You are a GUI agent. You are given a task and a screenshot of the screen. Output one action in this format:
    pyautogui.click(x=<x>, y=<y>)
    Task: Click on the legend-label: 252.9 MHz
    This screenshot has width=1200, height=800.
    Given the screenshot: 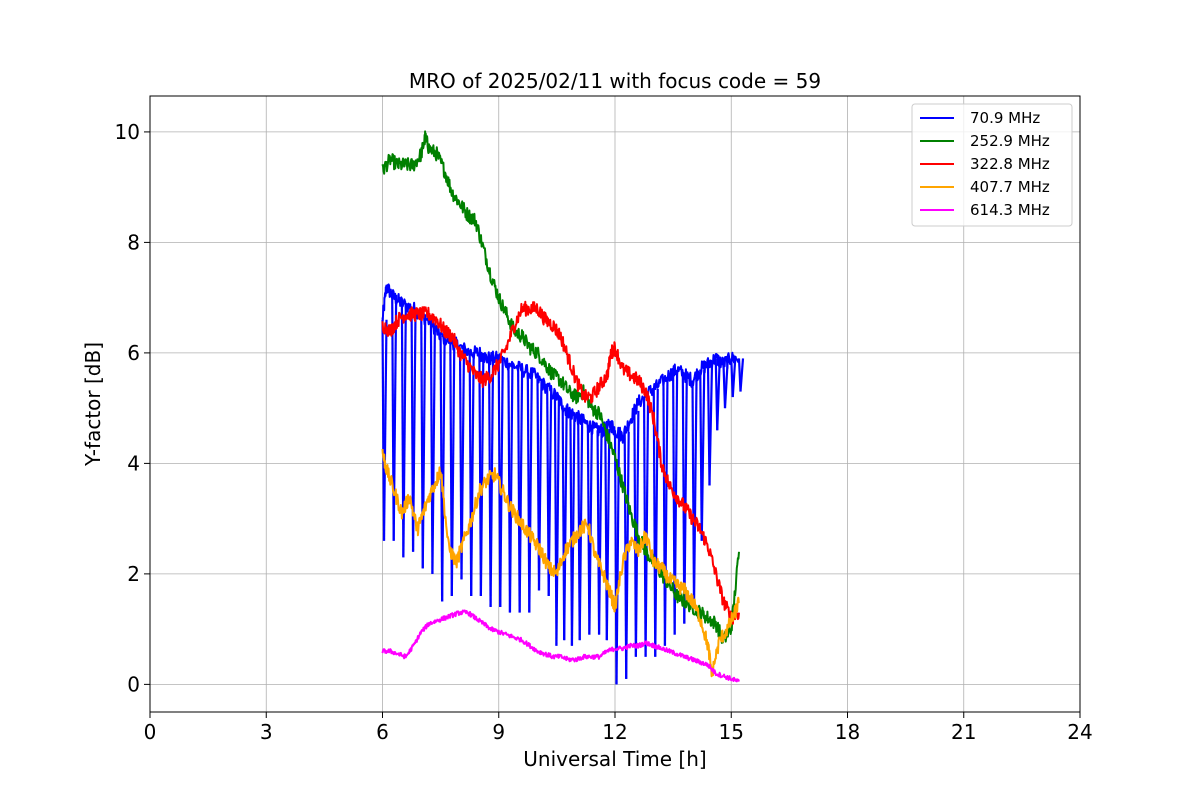 What is the action you would take?
    pyautogui.click(x=1010, y=141)
    